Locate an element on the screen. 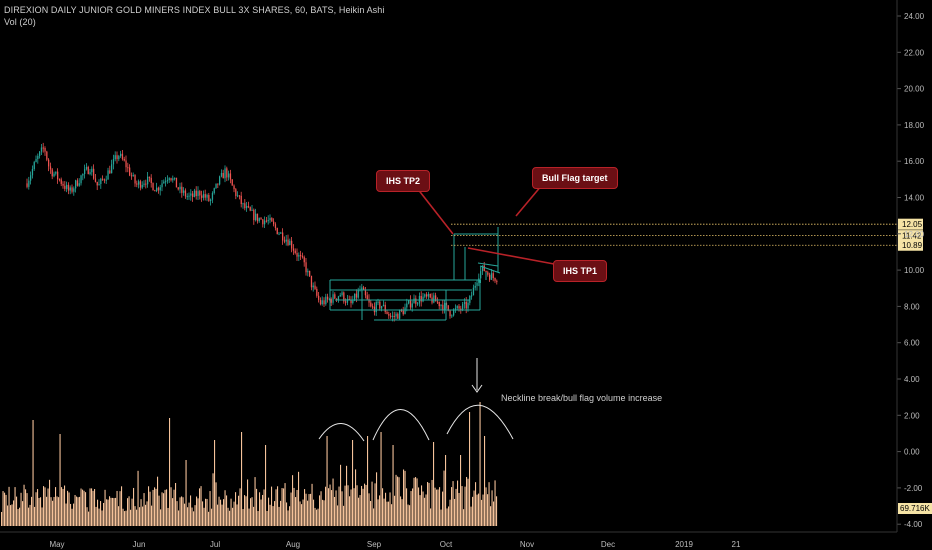  y-tick-label: 2.00 is located at coordinates (912, 415).